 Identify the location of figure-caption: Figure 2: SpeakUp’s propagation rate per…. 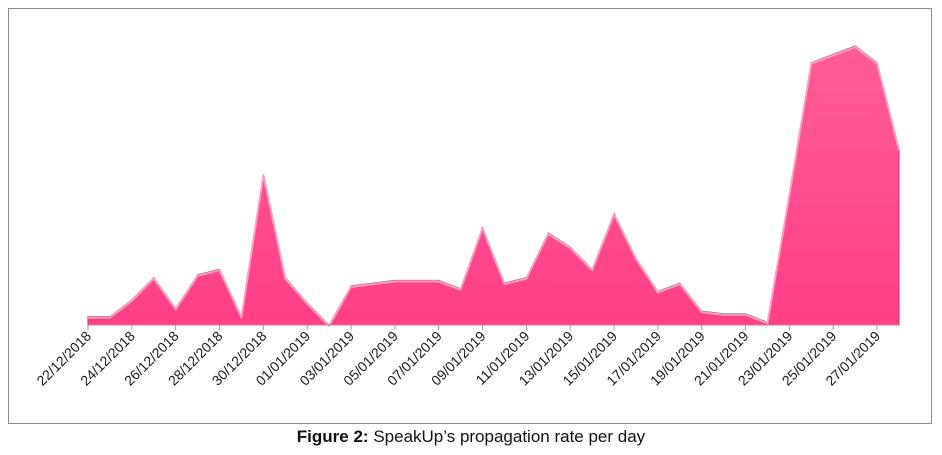
(471, 437).